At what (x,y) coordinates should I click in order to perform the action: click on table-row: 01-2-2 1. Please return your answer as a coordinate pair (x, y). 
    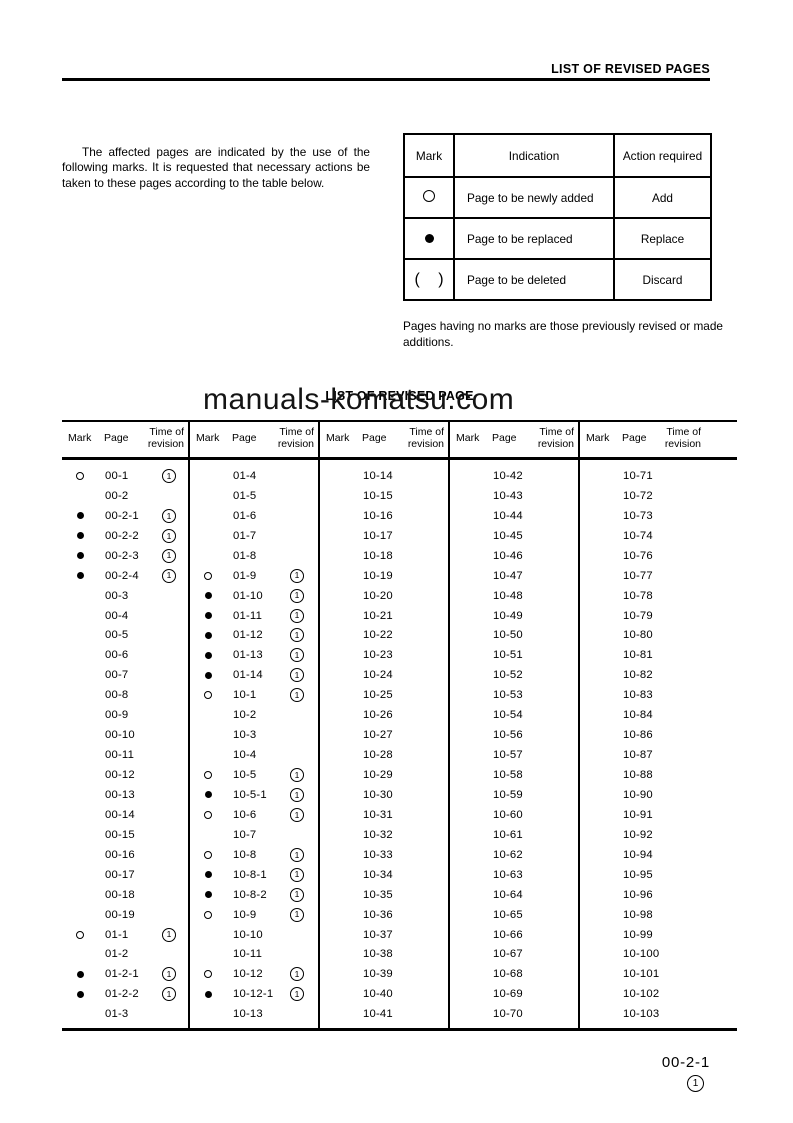
    Looking at the image, I should click on (125, 994).